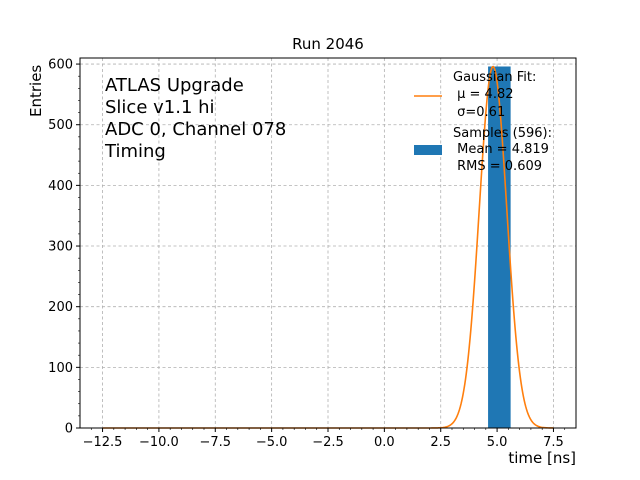 The image size is (640, 480). I want to click on x-tick-label: 7.5, so click(553, 442).